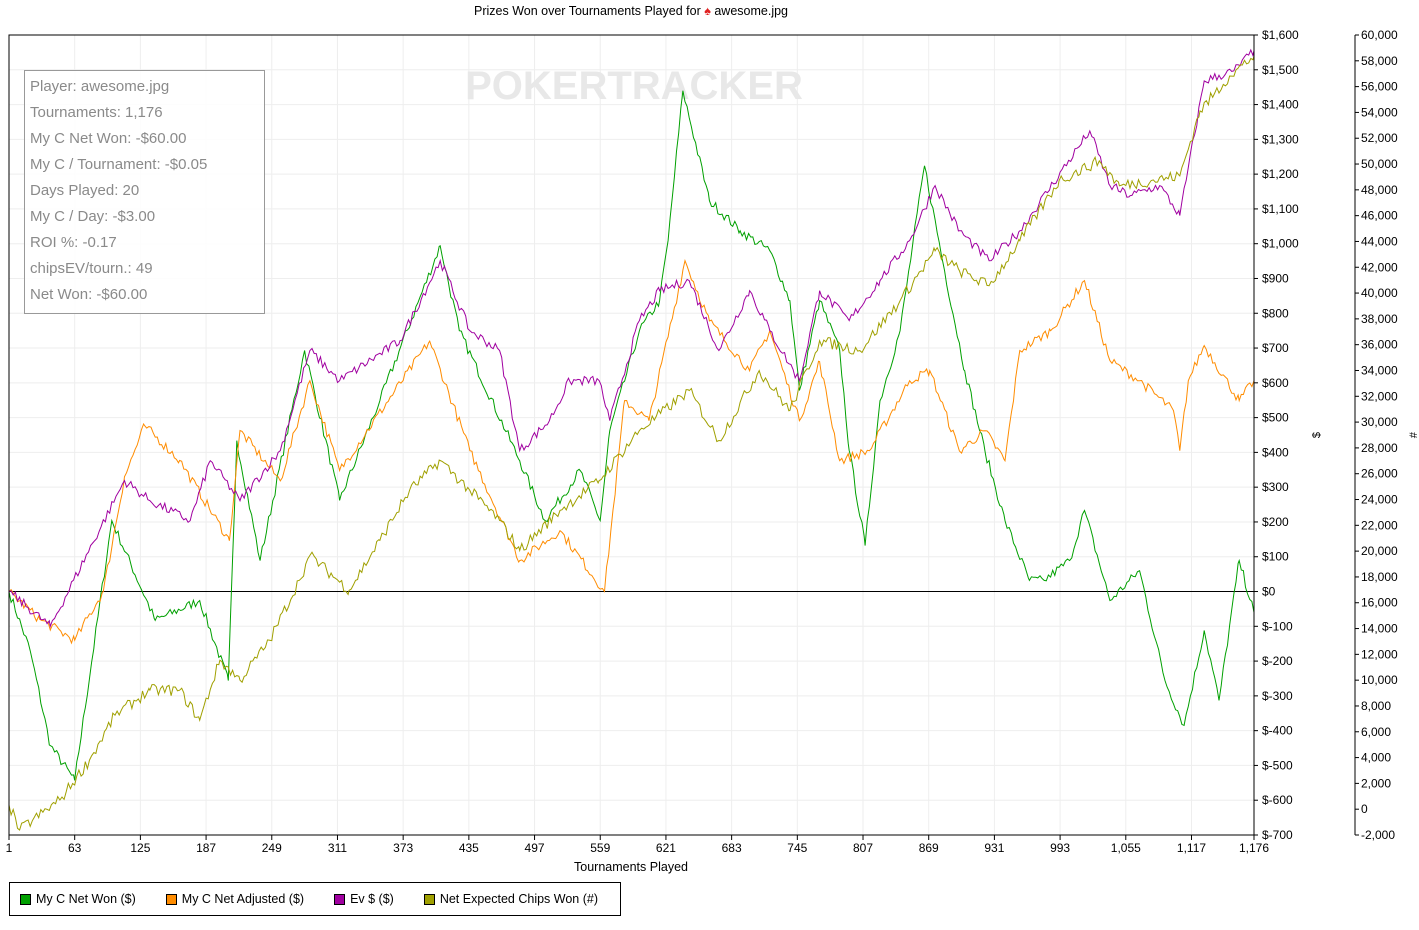  I want to click on y-tick-label: $1,200, so click(1280, 174).